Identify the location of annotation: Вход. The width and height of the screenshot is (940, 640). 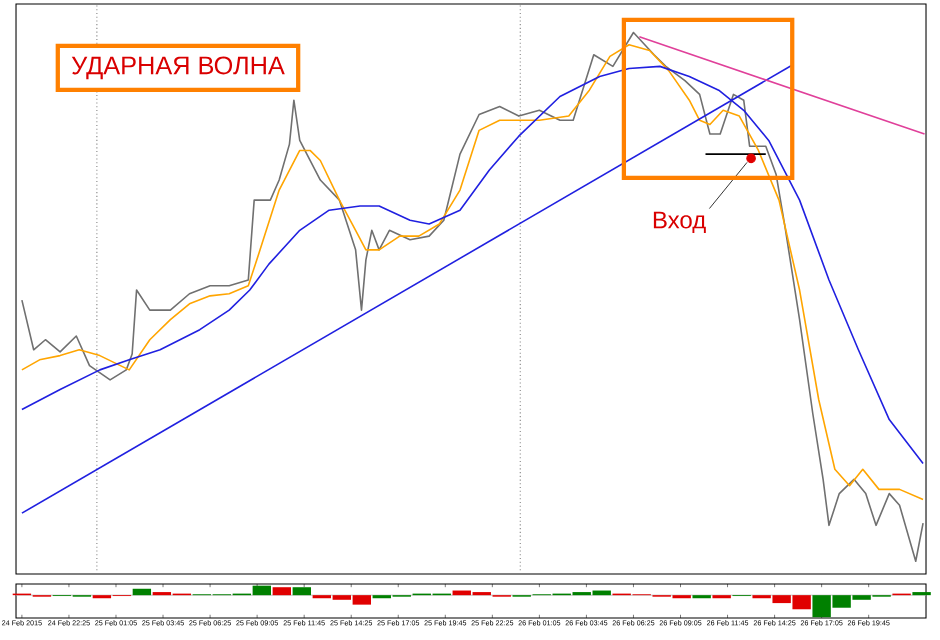
(679, 222).